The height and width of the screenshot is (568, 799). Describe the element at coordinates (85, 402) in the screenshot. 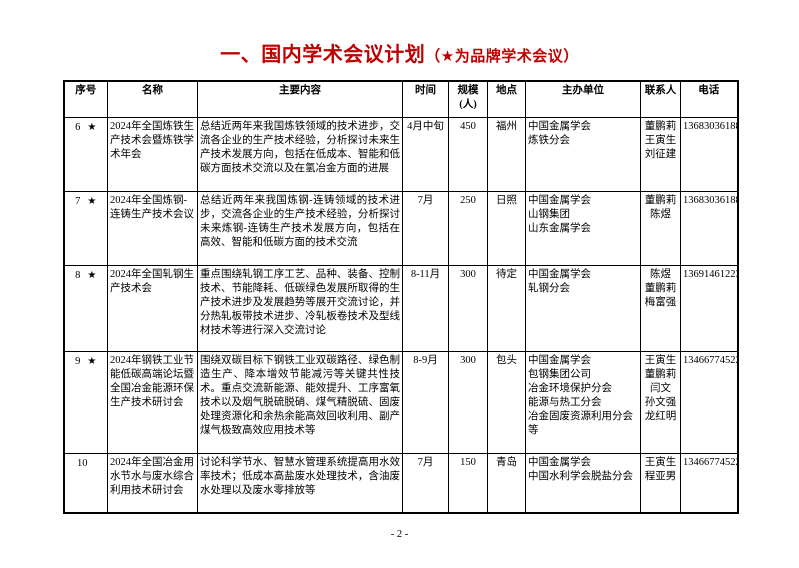

I see `cell-index: 9 ★` at that location.